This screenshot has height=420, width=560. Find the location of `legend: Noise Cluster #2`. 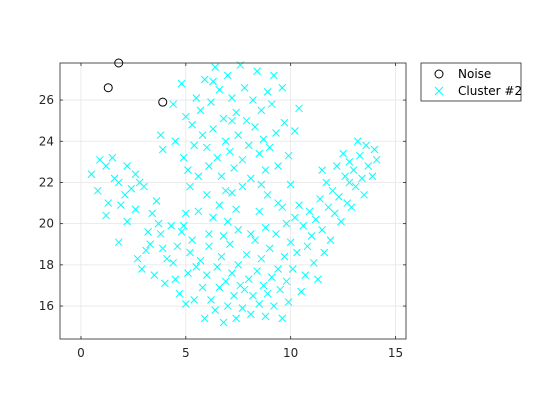

legend: Noise Cluster #2 is located at coordinates (471, 82).